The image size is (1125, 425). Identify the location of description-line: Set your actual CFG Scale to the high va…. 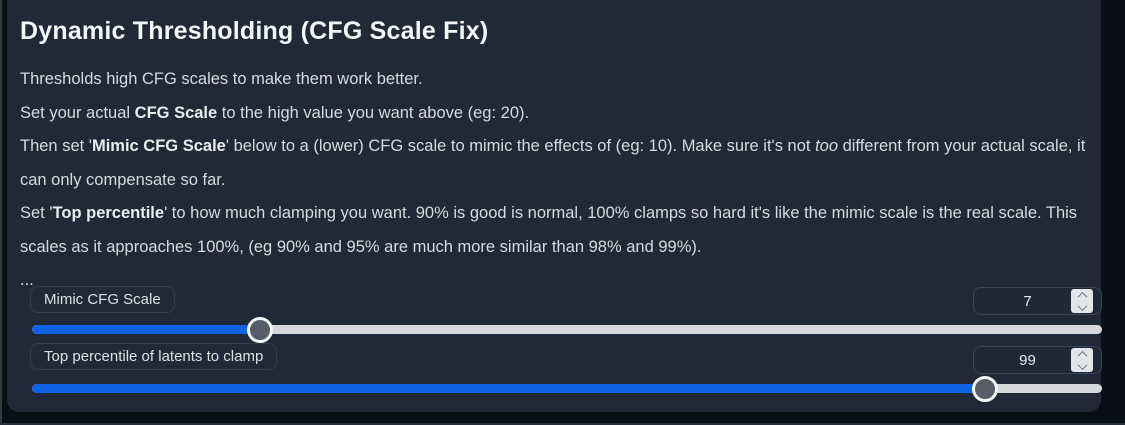
(275, 112).